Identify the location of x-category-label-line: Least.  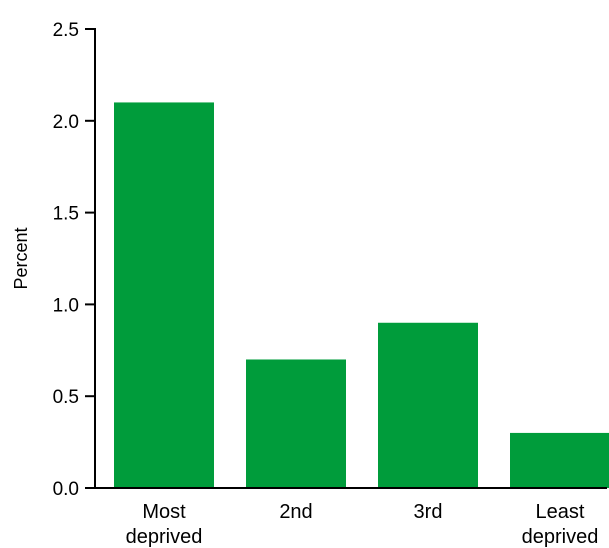
(560, 512).